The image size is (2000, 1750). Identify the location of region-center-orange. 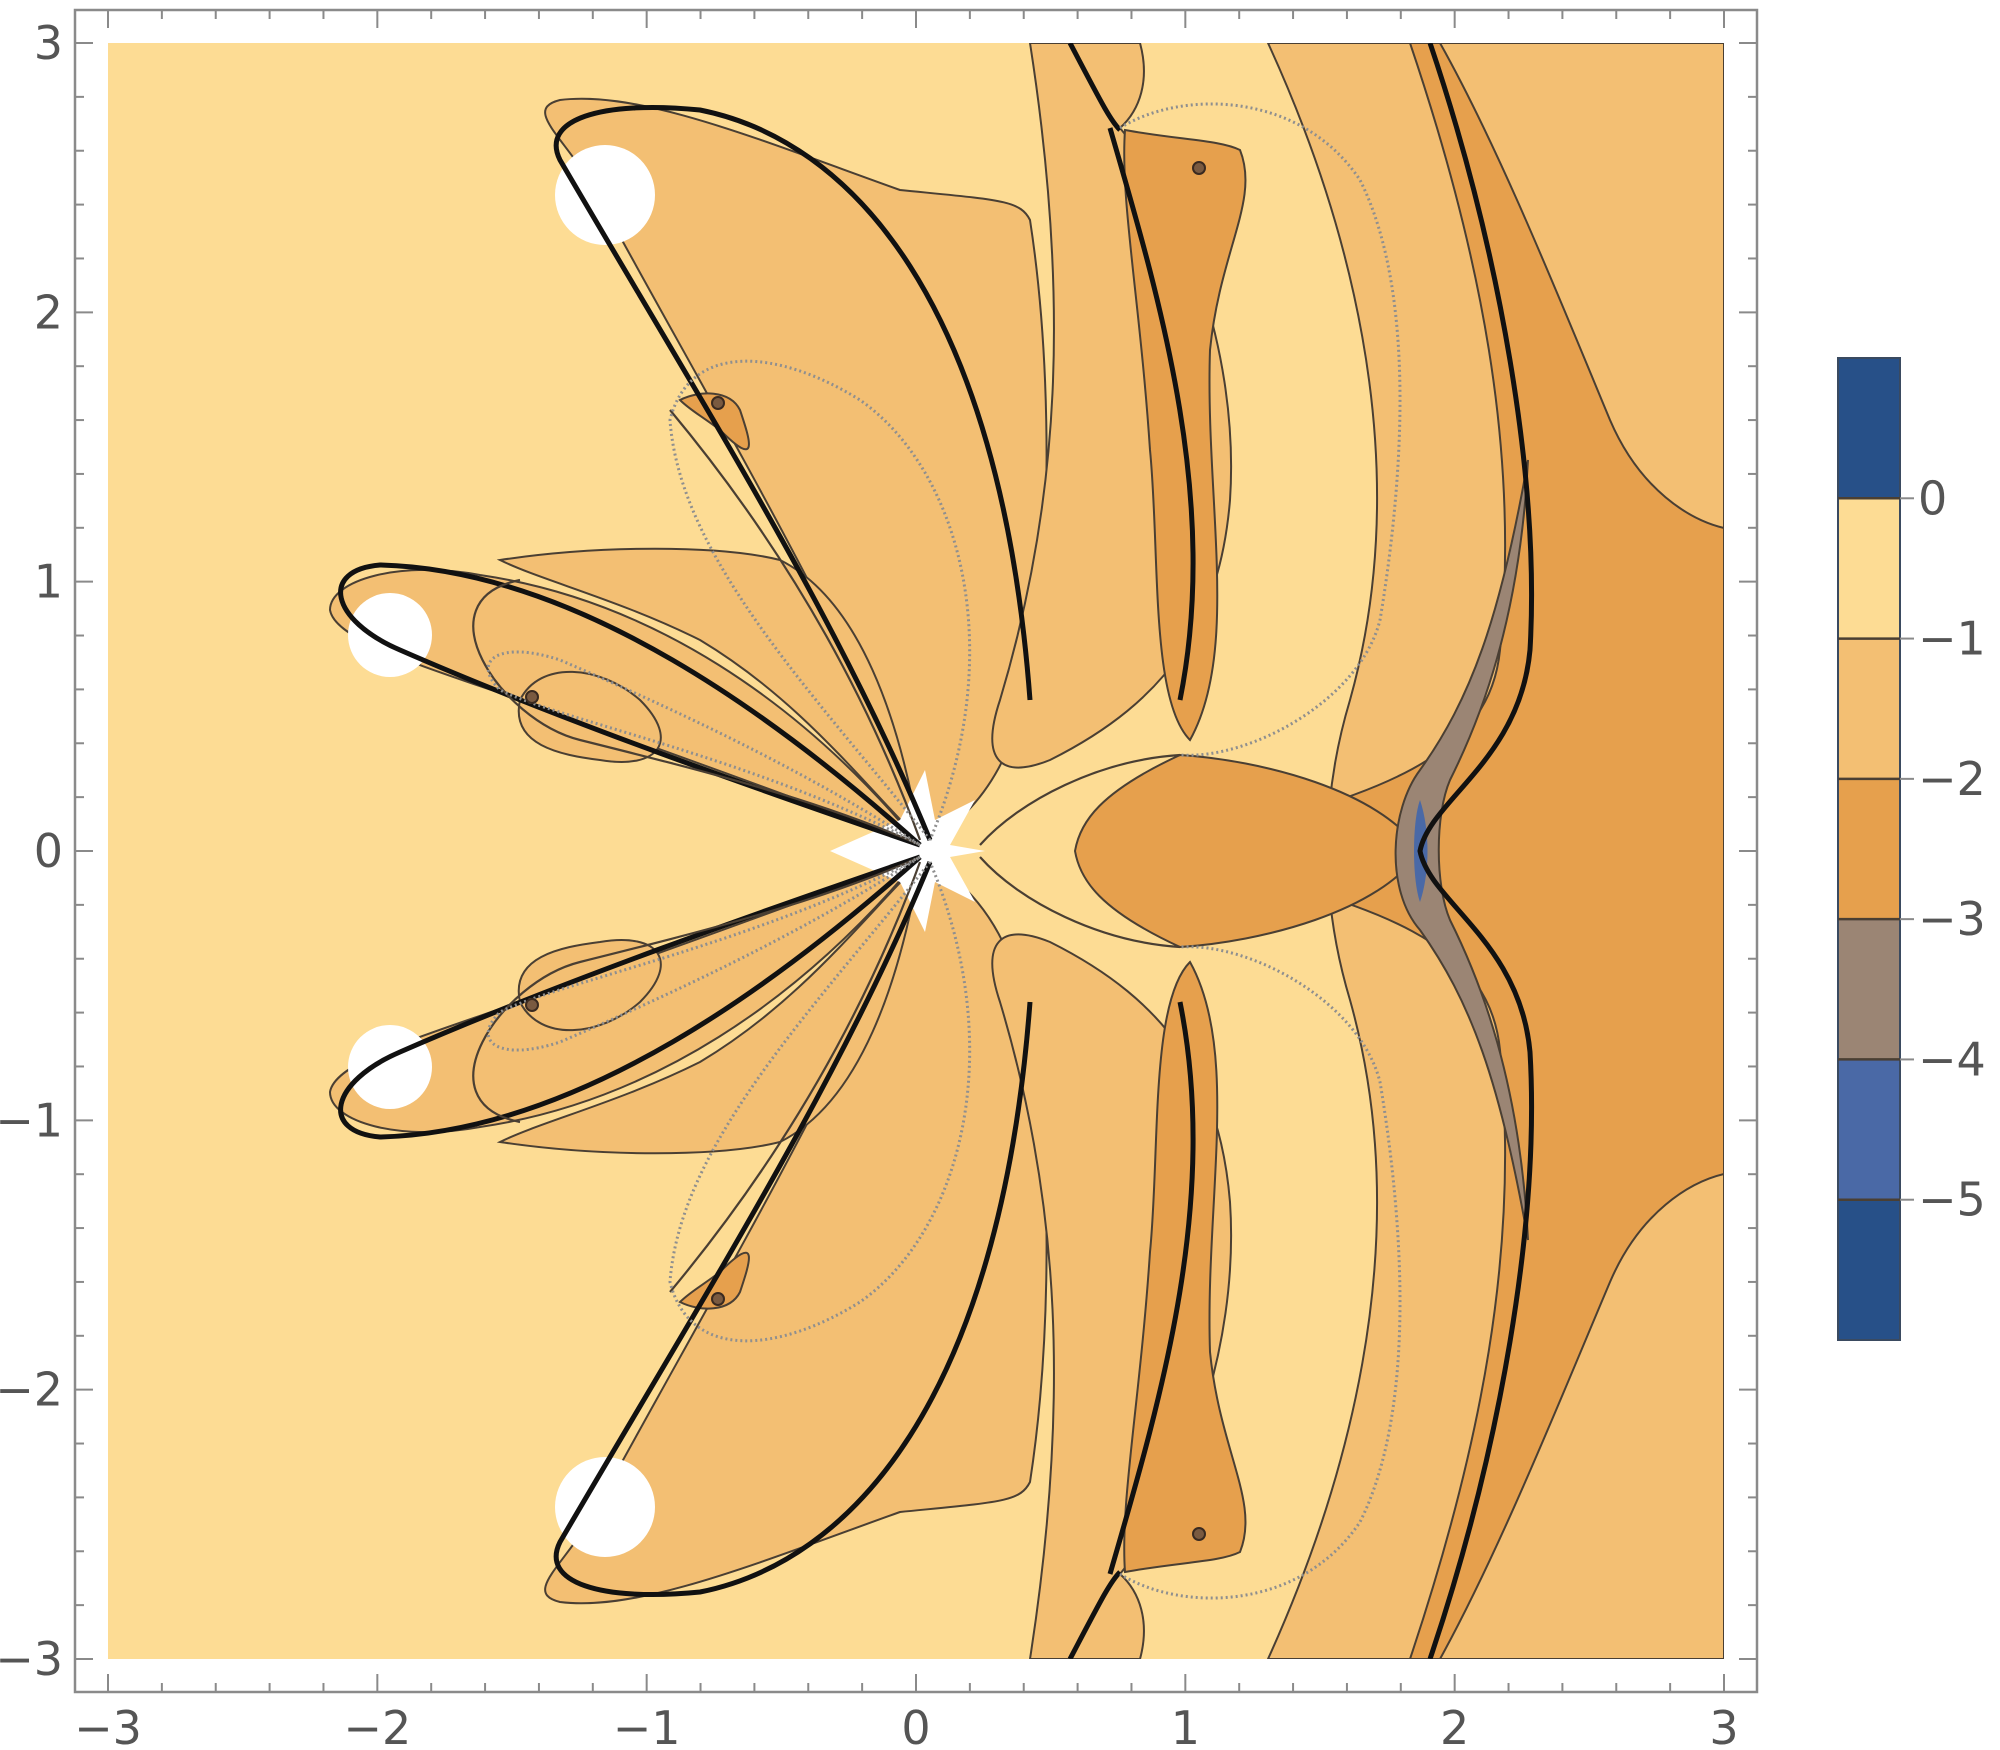
(1247, 851).